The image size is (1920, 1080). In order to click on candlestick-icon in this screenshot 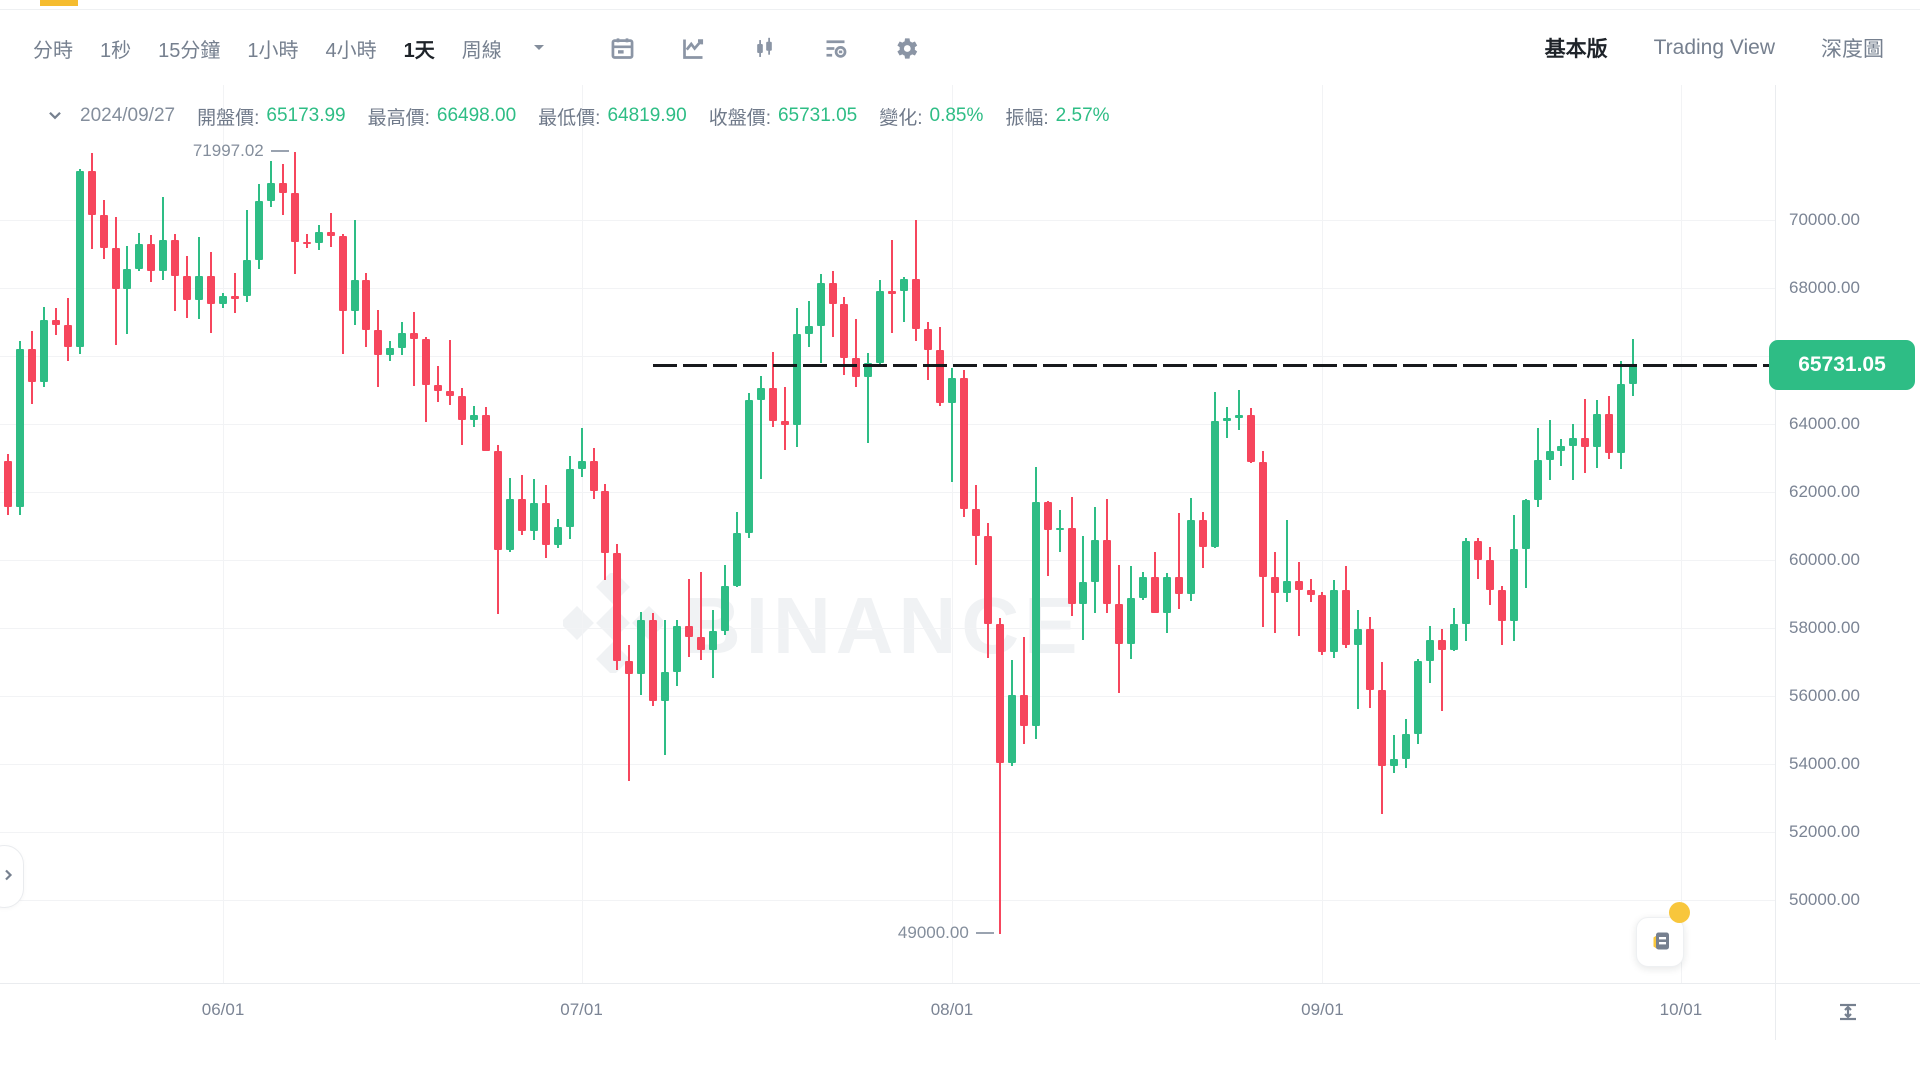, I will do `click(764, 48)`.